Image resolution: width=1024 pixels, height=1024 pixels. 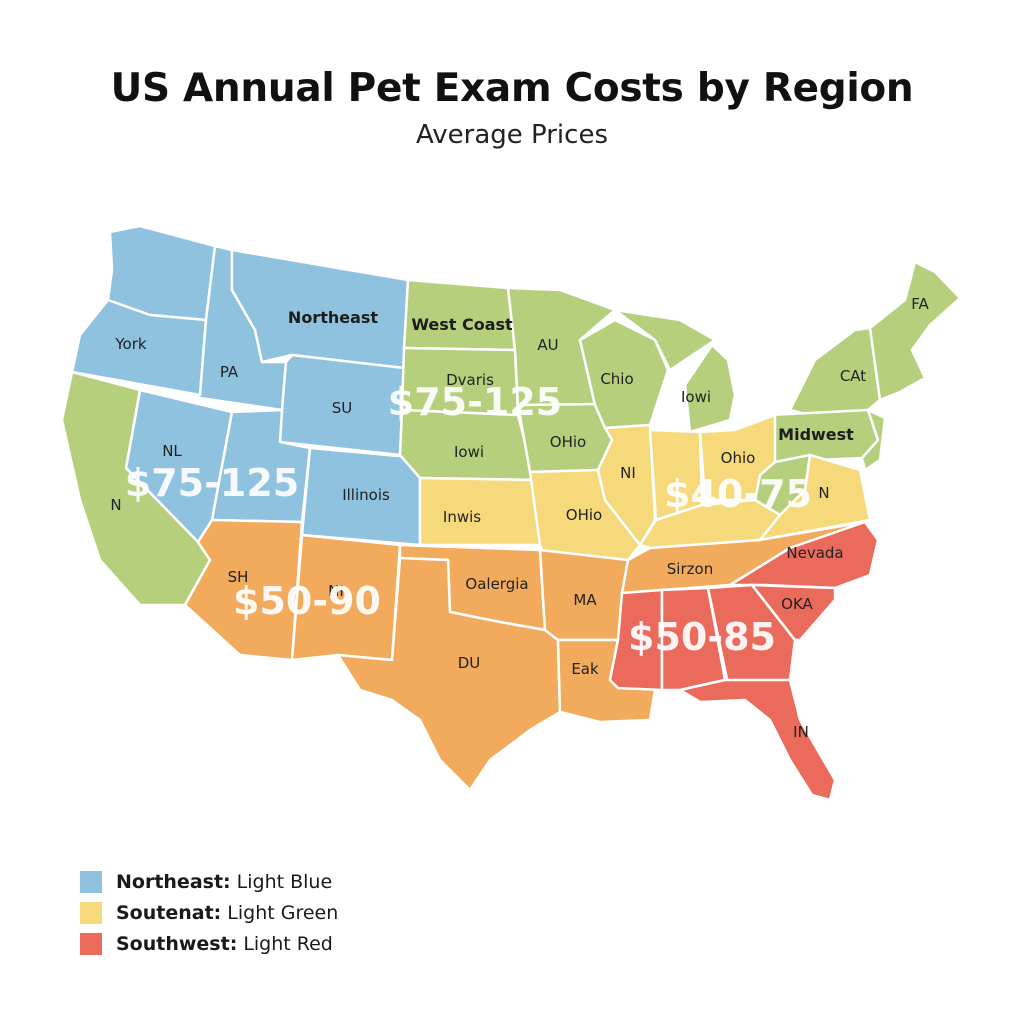 I want to click on state-new-york, so click(x=835, y=373).